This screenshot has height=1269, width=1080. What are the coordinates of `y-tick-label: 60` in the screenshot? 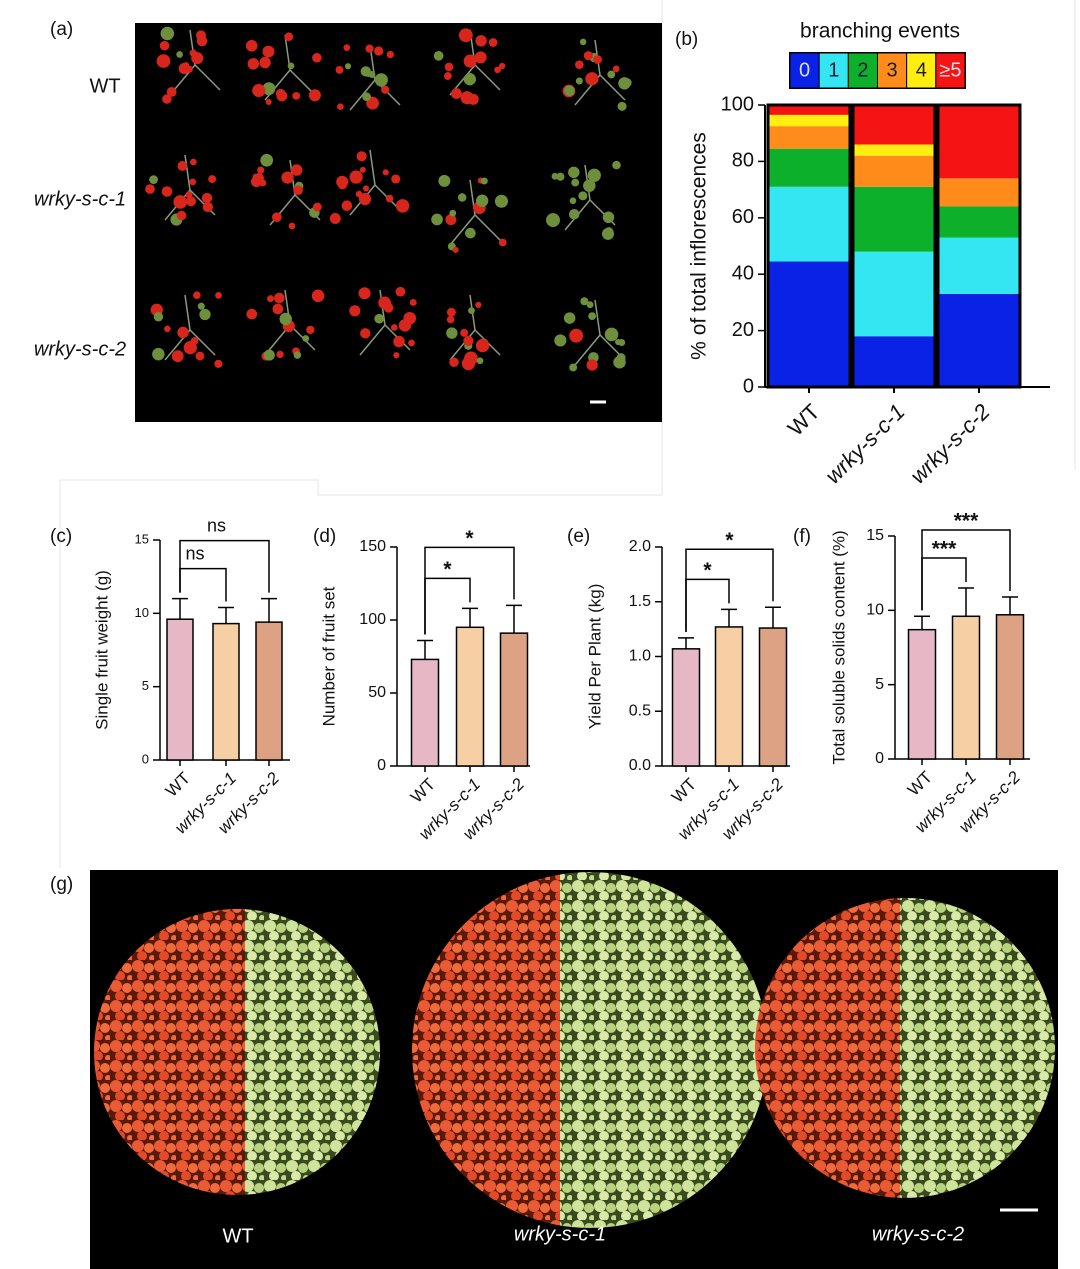 It's located at (743, 217).